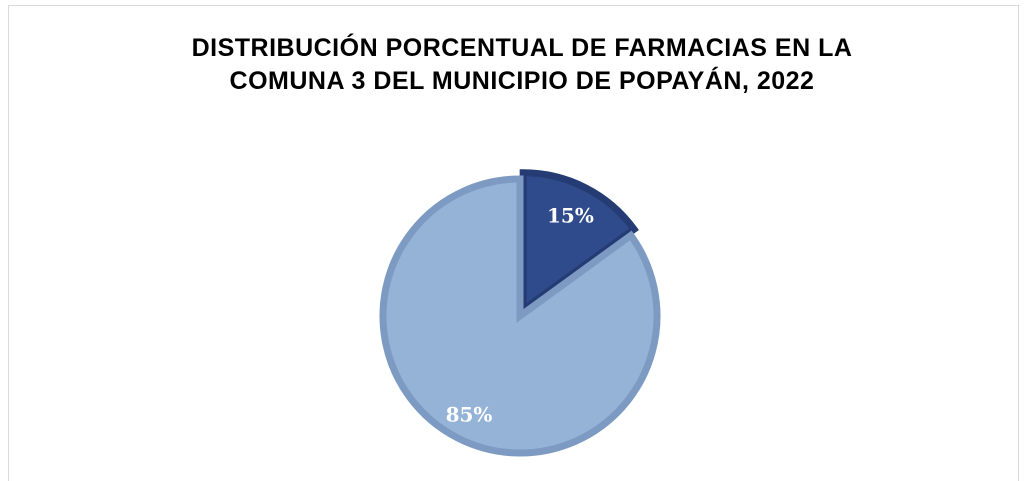 This screenshot has height=481, width=1027. What do you see at coordinates (579, 243) in the screenshot?
I see `pie-slice` at bounding box center [579, 243].